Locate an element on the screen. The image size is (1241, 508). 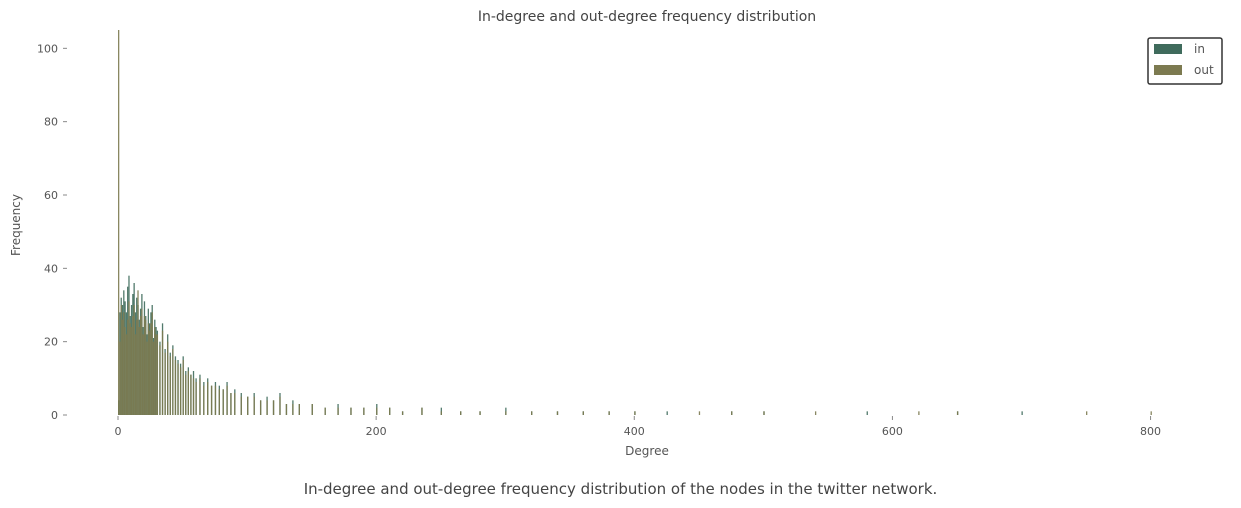
x-tick-label: 600 is located at coordinates (892, 431).